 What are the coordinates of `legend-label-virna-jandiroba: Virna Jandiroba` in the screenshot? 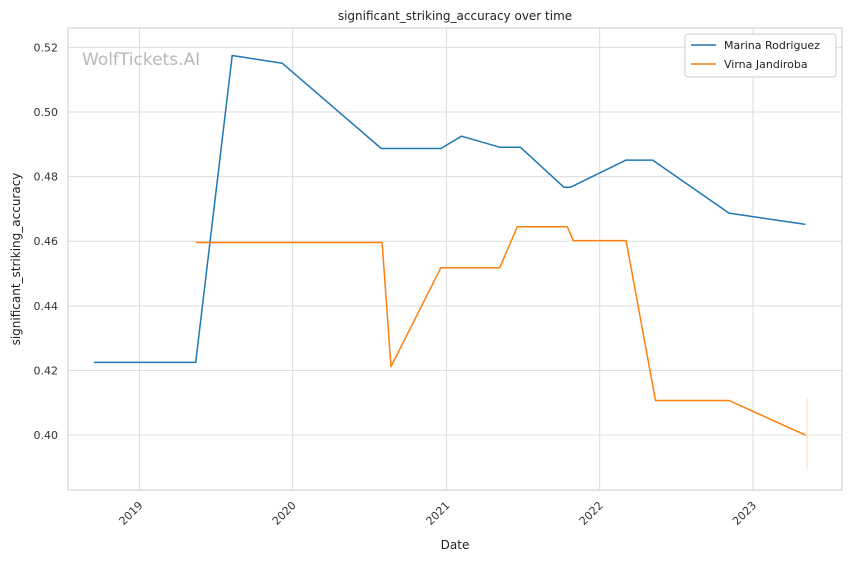 It's located at (766, 64).